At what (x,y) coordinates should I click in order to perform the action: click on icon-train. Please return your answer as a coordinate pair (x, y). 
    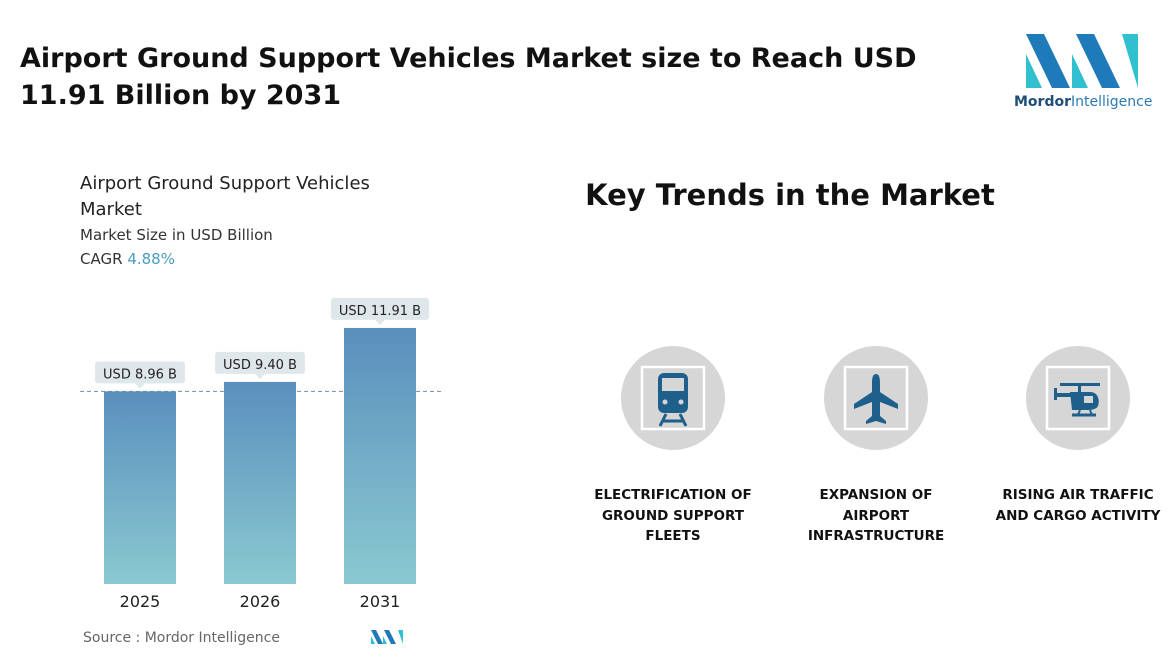
    Looking at the image, I should click on (673, 398).